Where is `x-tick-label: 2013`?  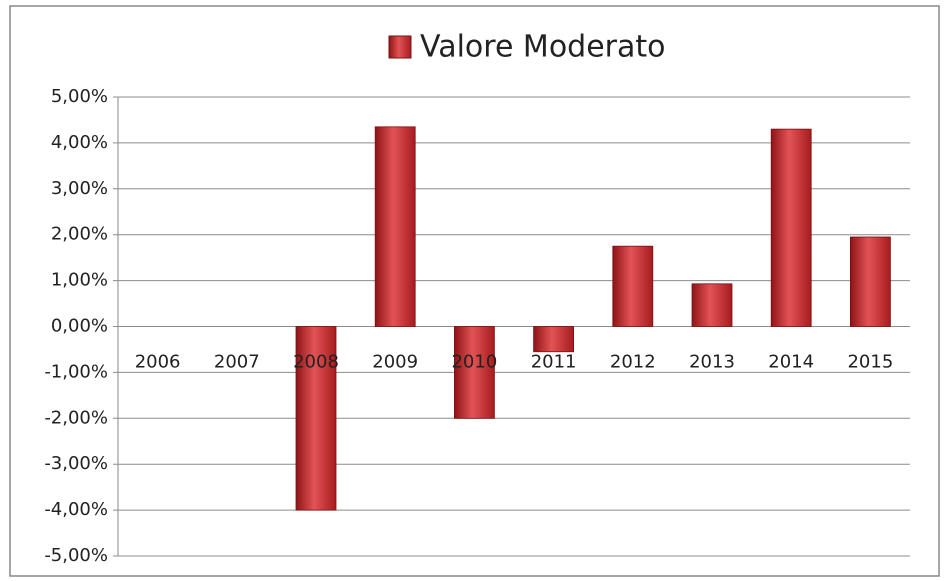
x-tick-label: 2013 is located at coordinates (712, 362).